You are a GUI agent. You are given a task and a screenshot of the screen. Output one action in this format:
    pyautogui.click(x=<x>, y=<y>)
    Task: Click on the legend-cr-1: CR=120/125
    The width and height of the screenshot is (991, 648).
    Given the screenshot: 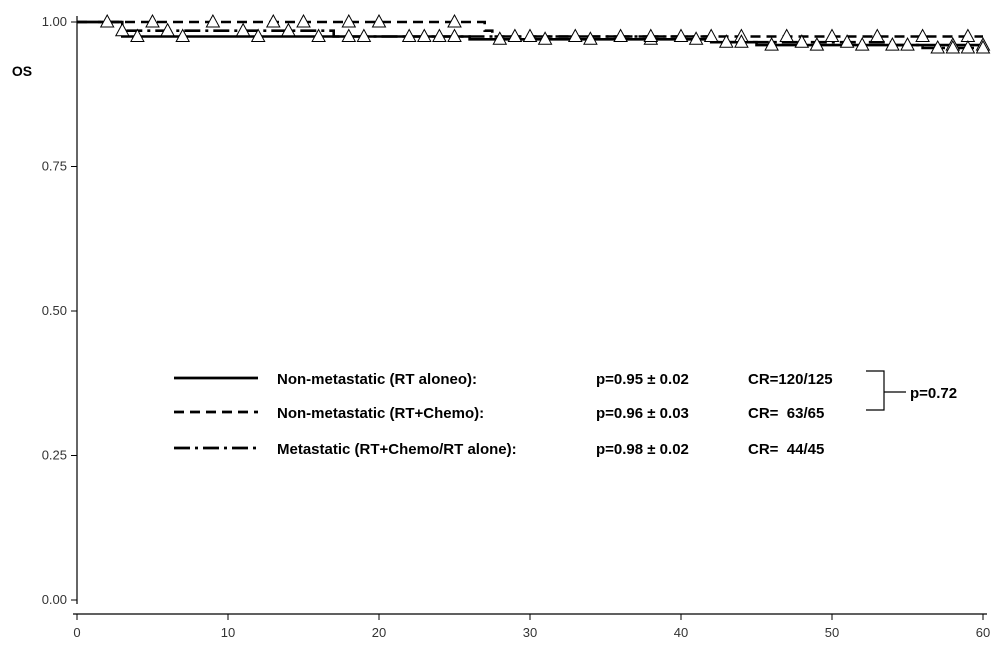 What is the action you would take?
    pyautogui.click(x=790, y=379)
    